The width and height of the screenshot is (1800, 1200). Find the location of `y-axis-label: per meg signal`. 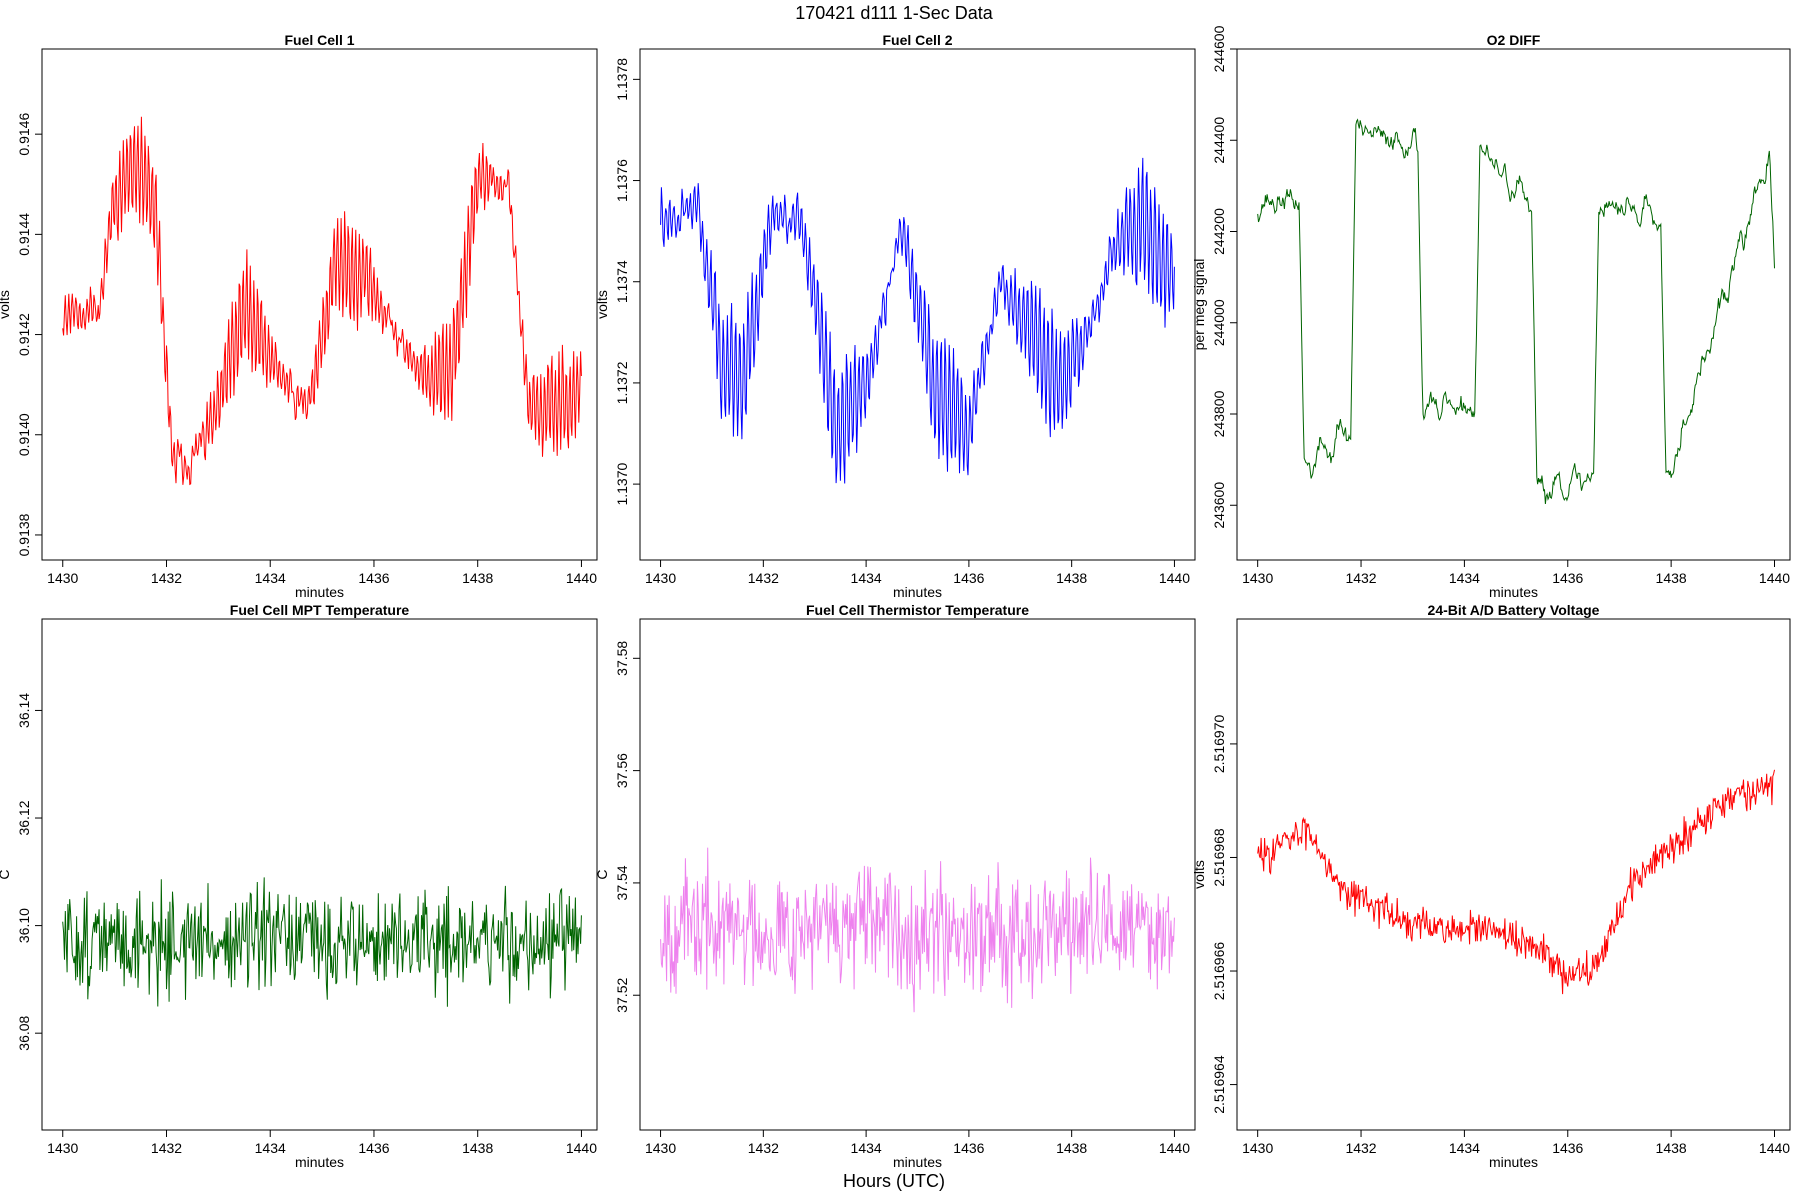

y-axis-label: per meg signal is located at coordinates (1199, 305).